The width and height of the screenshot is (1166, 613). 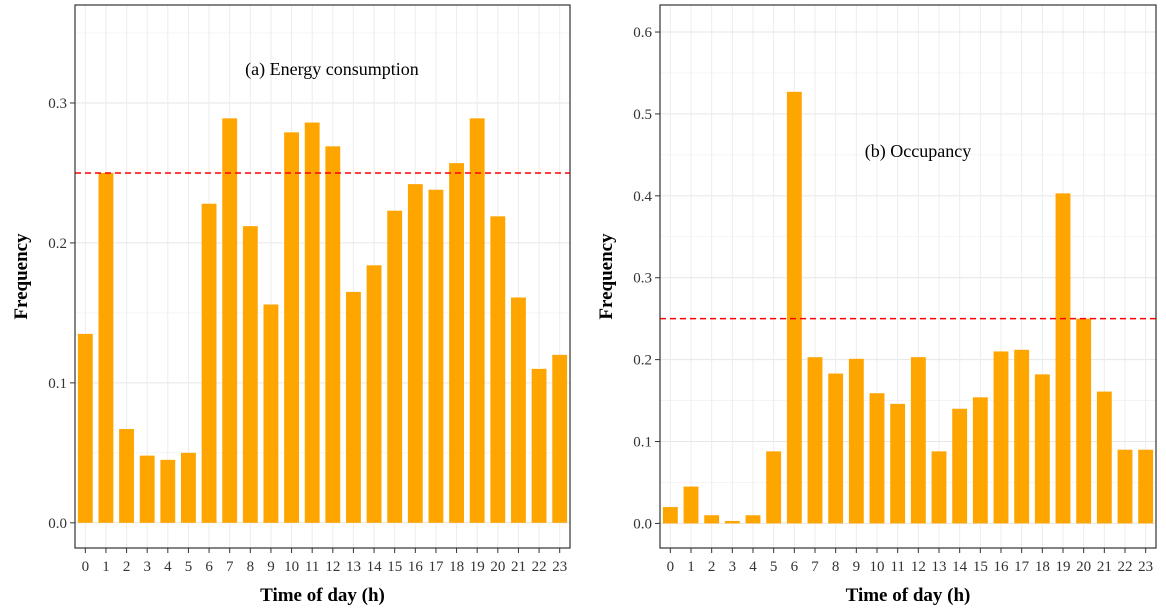 What do you see at coordinates (332, 69) in the screenshot?
I see `panel-annotation: (a) Energy consumption` at bounding box center [332, 69].